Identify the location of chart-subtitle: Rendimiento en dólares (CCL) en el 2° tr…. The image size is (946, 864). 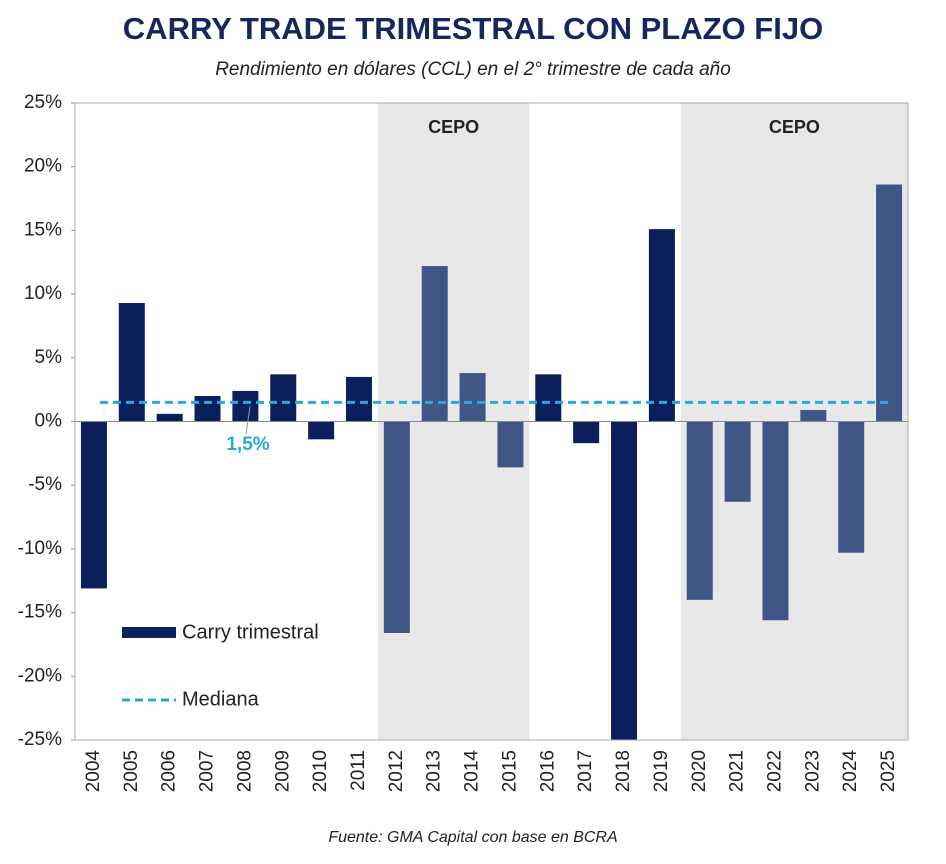
(473, 69).